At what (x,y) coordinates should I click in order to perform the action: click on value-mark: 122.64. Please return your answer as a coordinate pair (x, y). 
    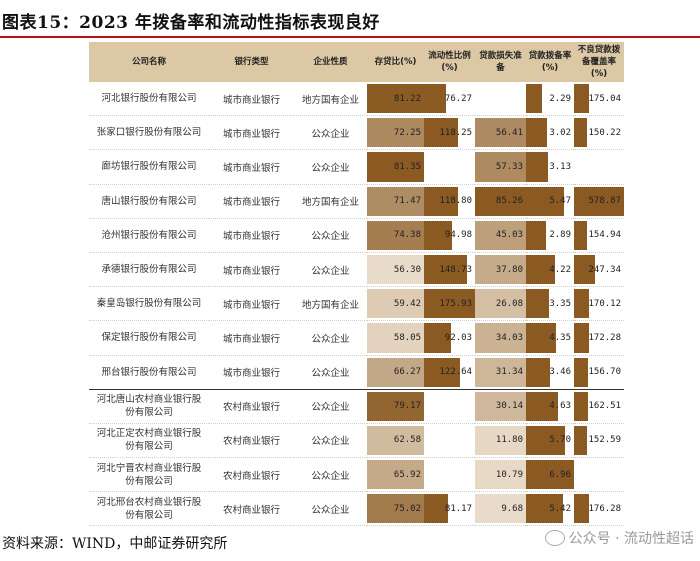
    Looking at the image, I should click on (449, 372).